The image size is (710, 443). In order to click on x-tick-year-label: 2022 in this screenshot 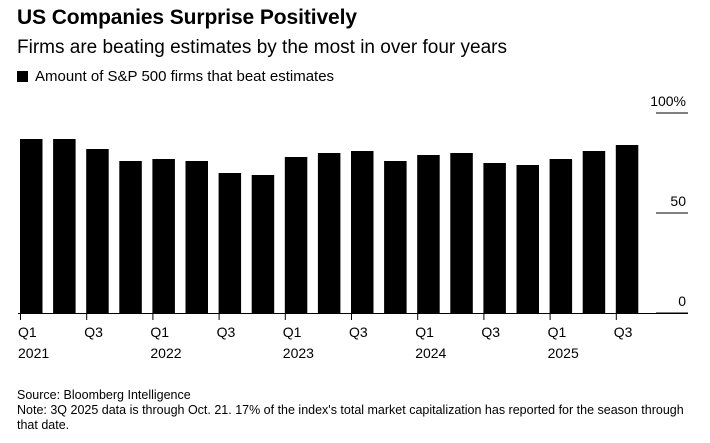, I will do `click(165, 353)`.